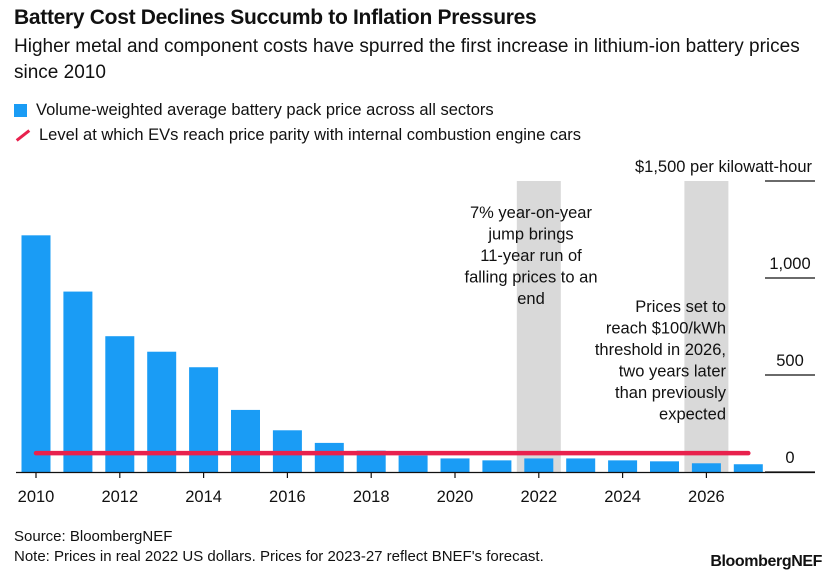 Image resolution: width=840 pixels, height=584 pixels. Describe the element at coordinates (680, 307) in the screenshot. I see `annotation-line: Prices set to` at that location.